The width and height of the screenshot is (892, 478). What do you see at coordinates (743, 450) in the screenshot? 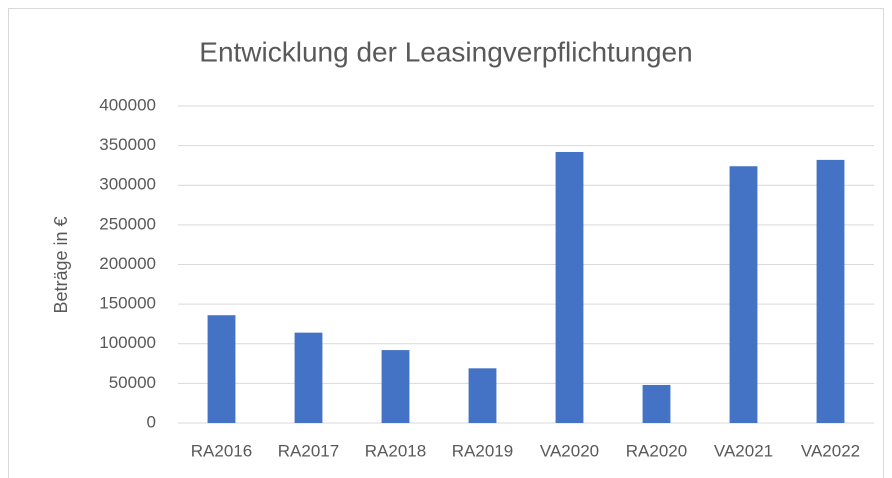
I see `x-tick-label: VA2021` at bounding box center [743, 450].